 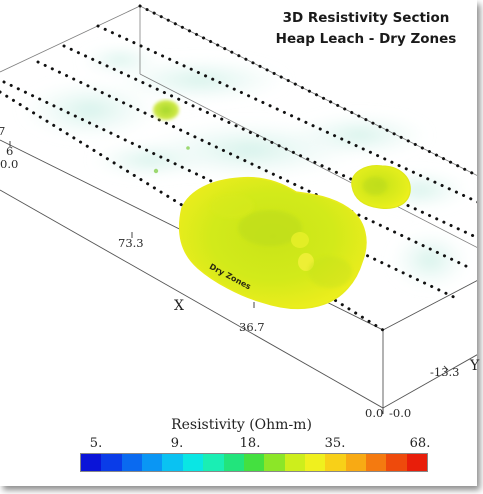 What do you see at coordinates (420, 443) in the screenshot?
I see `legend-tick-68: 68.` at bounding box center [420, 443].